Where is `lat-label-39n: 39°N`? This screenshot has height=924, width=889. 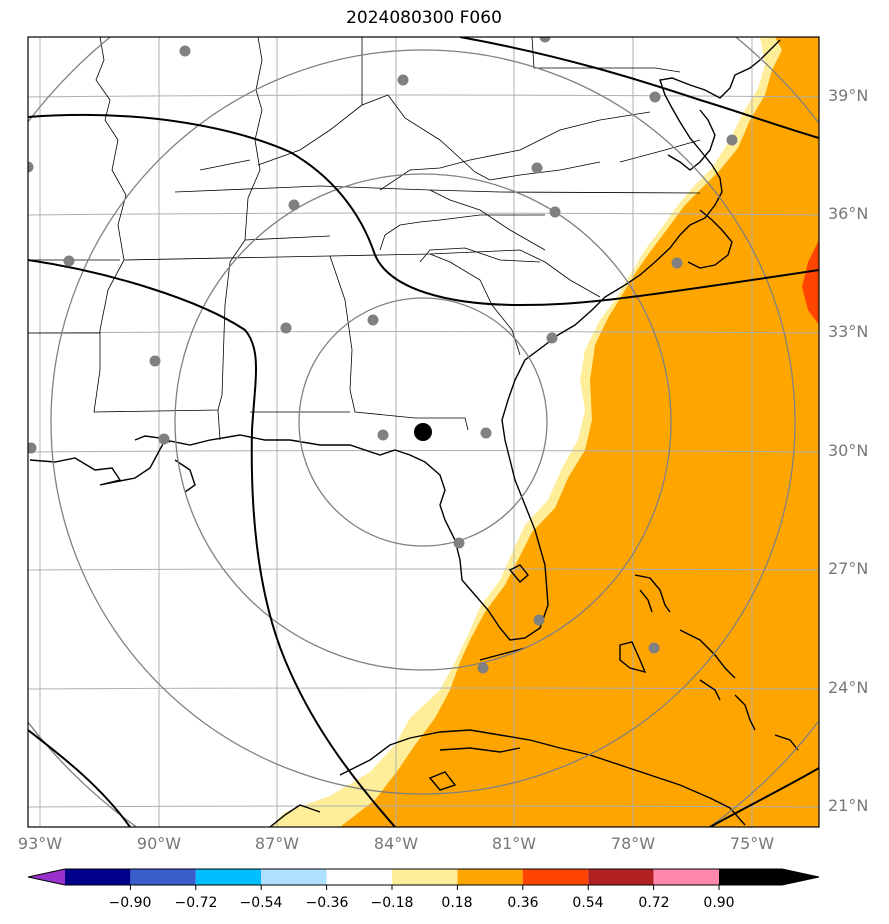 lat-label-39n: 39°N is located at coordinates (848, 95).